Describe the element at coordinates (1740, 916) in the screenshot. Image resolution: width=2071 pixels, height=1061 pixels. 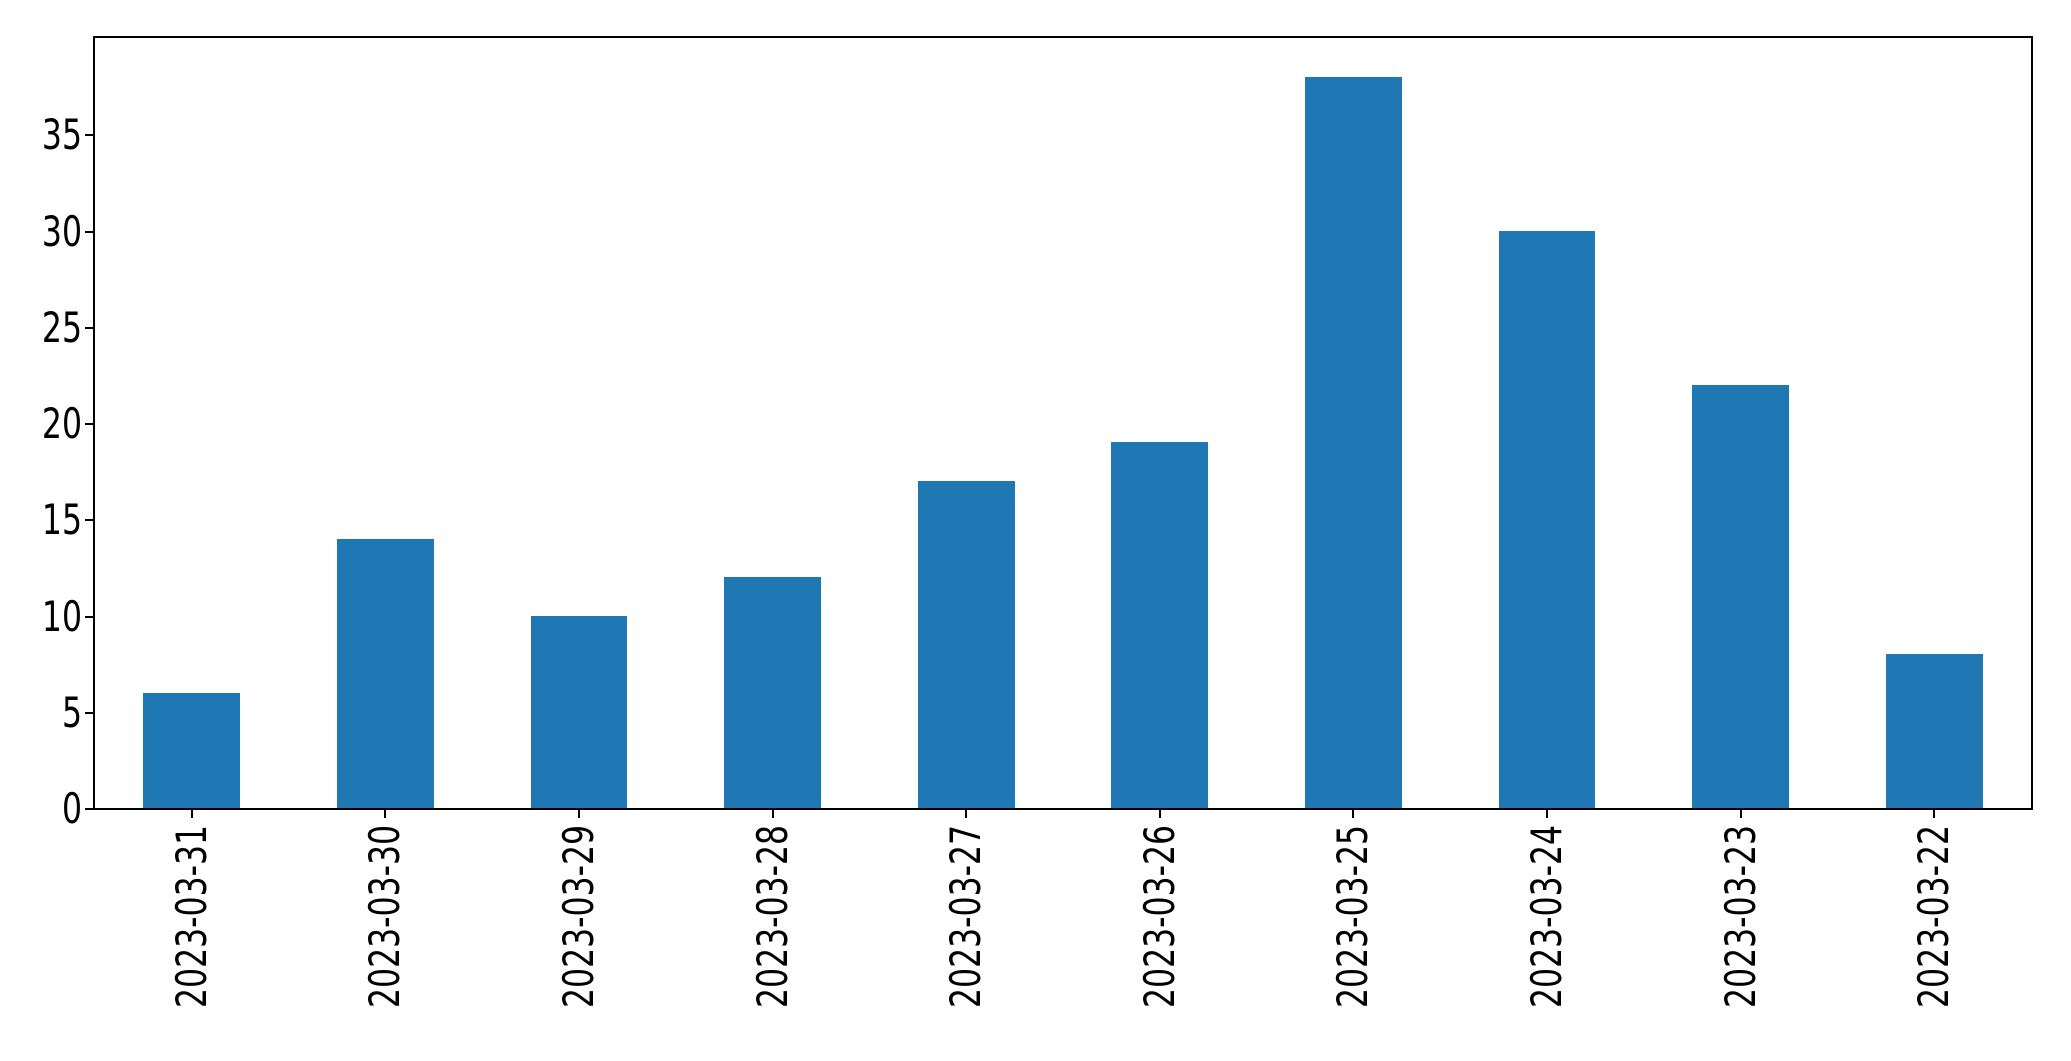
I see `x-tick-label: 2023-03-23` at that location.